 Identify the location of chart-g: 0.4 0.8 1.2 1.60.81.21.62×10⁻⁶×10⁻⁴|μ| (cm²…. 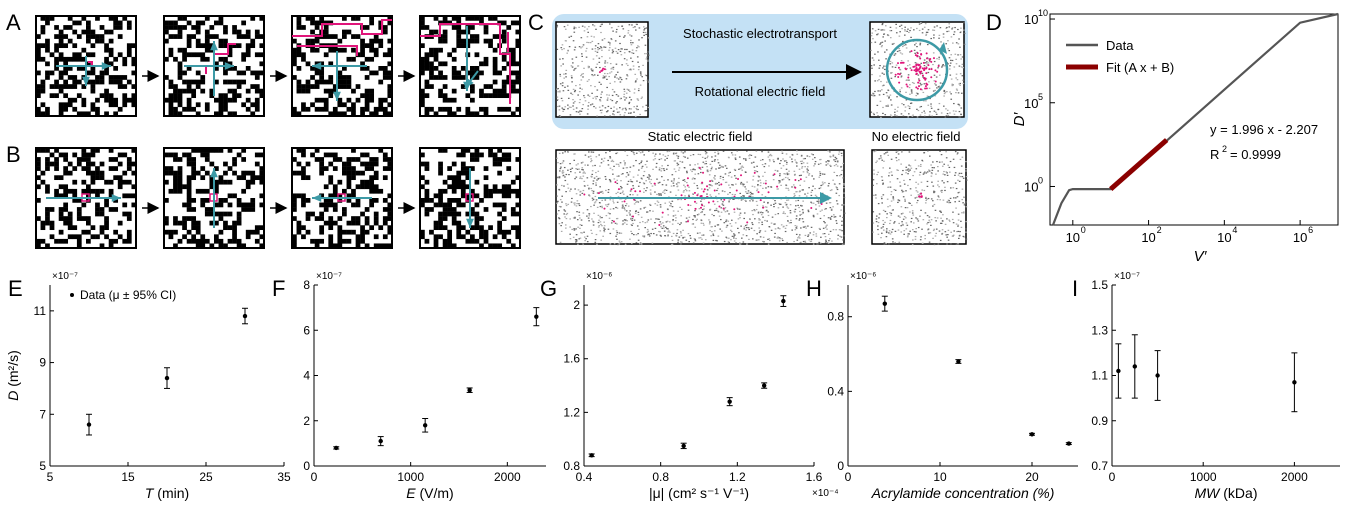
(700, 386).